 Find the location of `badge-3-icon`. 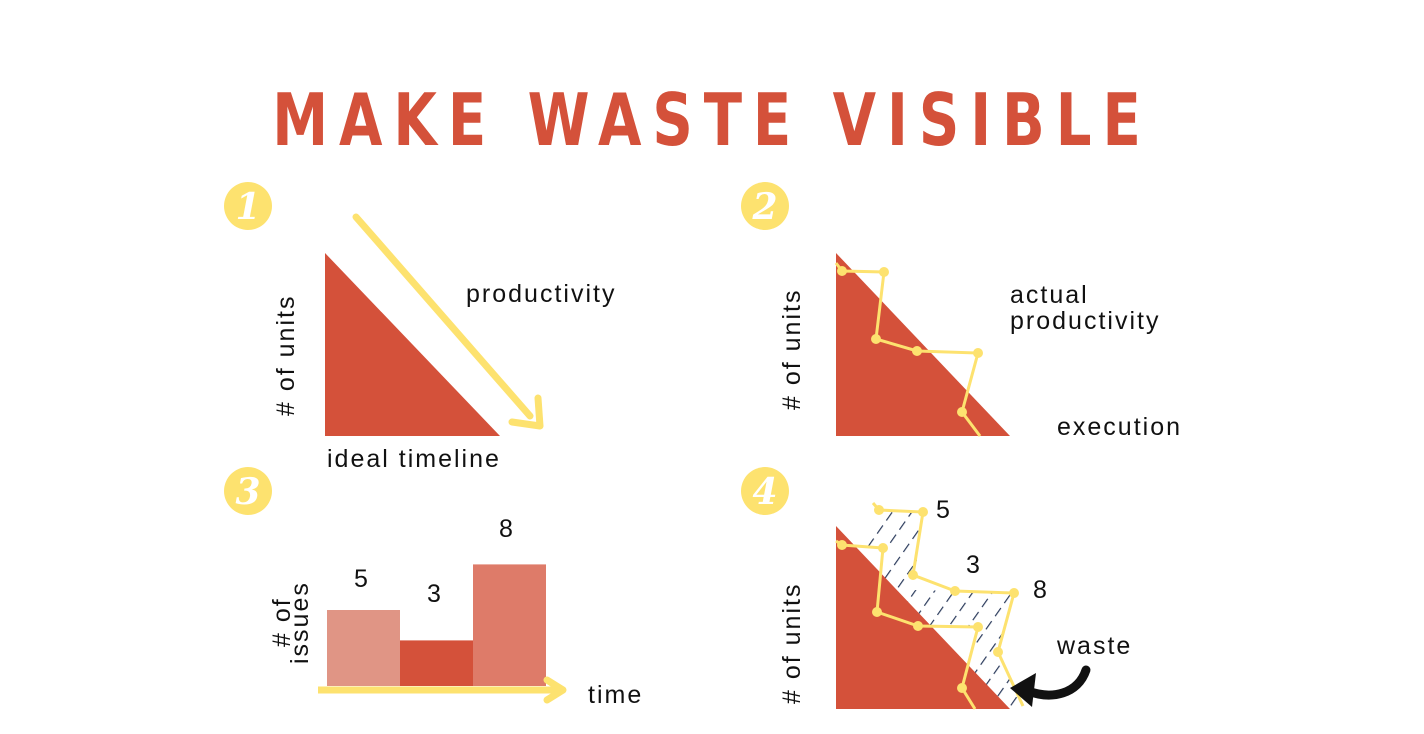

badge-3-icon is located at coordinates (248, 491).